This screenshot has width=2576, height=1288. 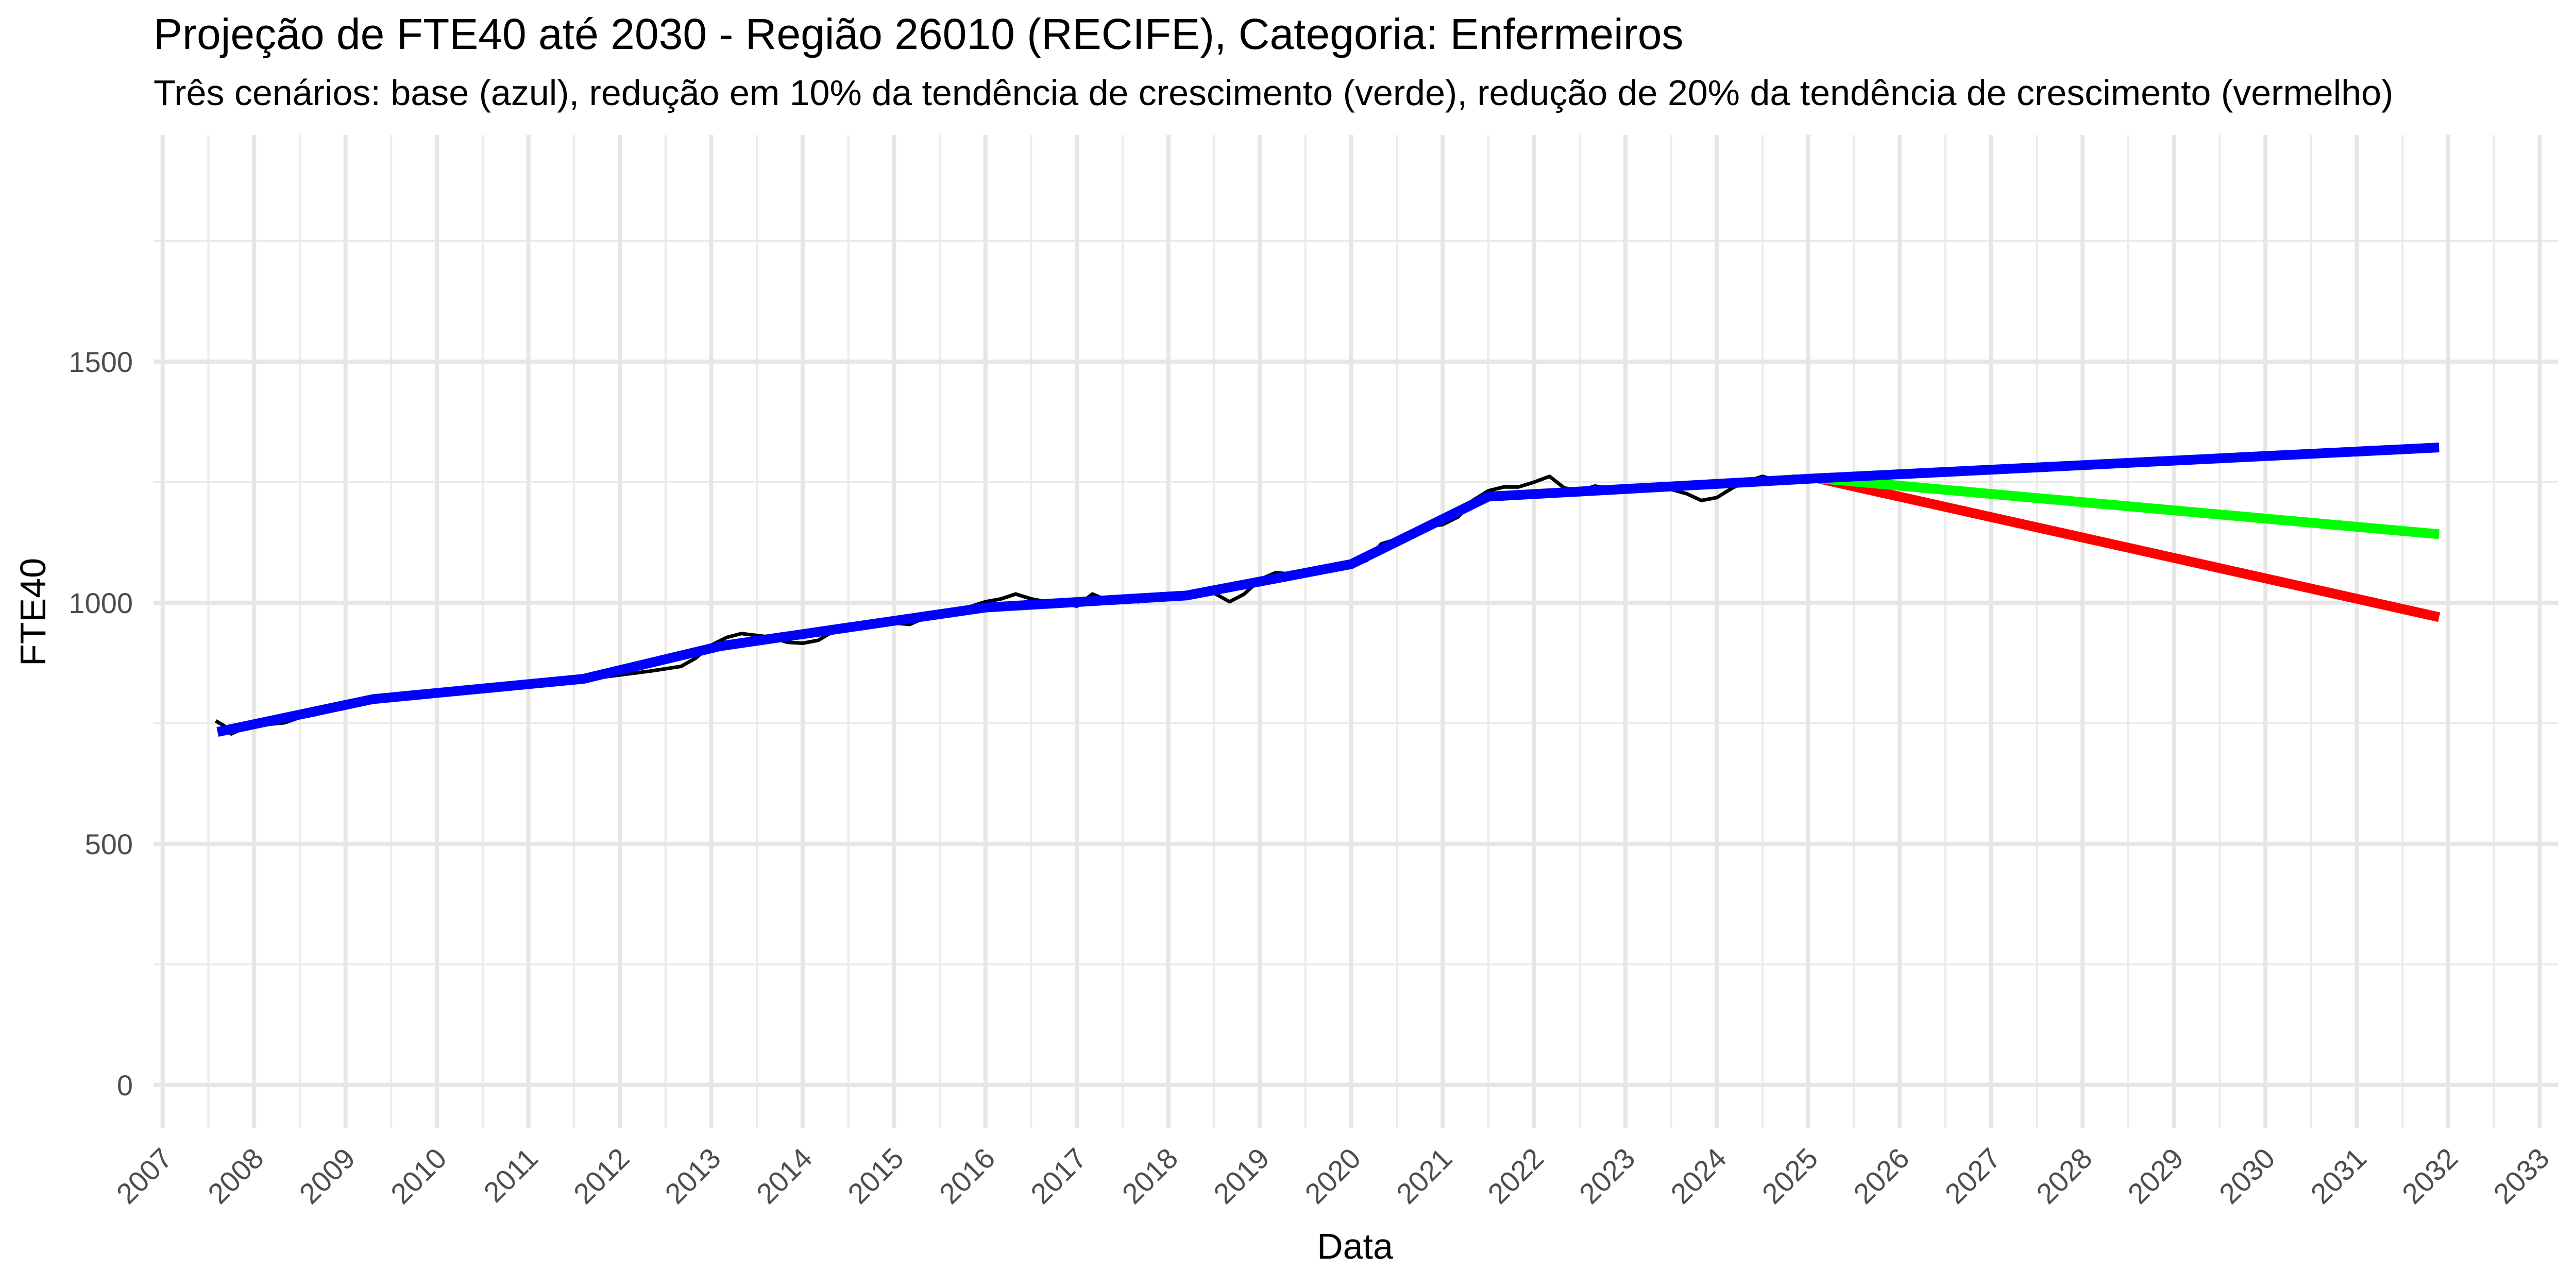 I want to click on x-tick-label: 2012, so click(x=601, y=1176).